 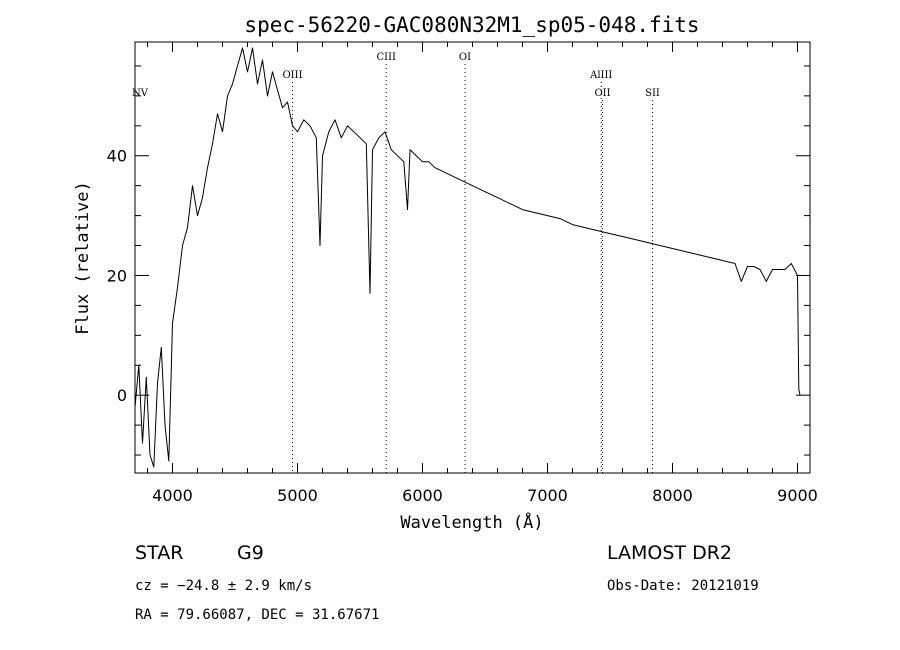 What do you see at coordinates (672, 495) in the screenshot?
I see `x-tick-label: 8000` at bounding box center [672, 495].